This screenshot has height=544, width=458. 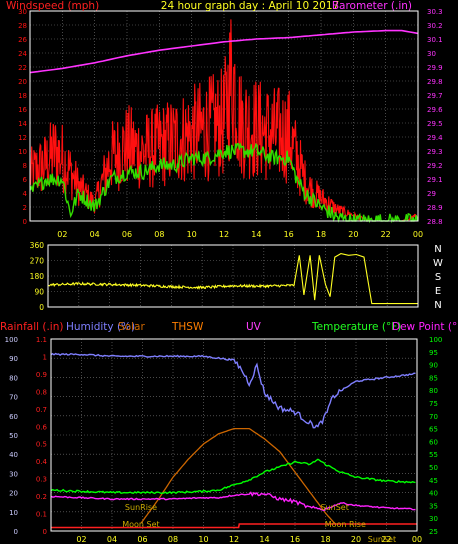 I want to click on wind-x-tick: 10, so click(x=192, y=234).